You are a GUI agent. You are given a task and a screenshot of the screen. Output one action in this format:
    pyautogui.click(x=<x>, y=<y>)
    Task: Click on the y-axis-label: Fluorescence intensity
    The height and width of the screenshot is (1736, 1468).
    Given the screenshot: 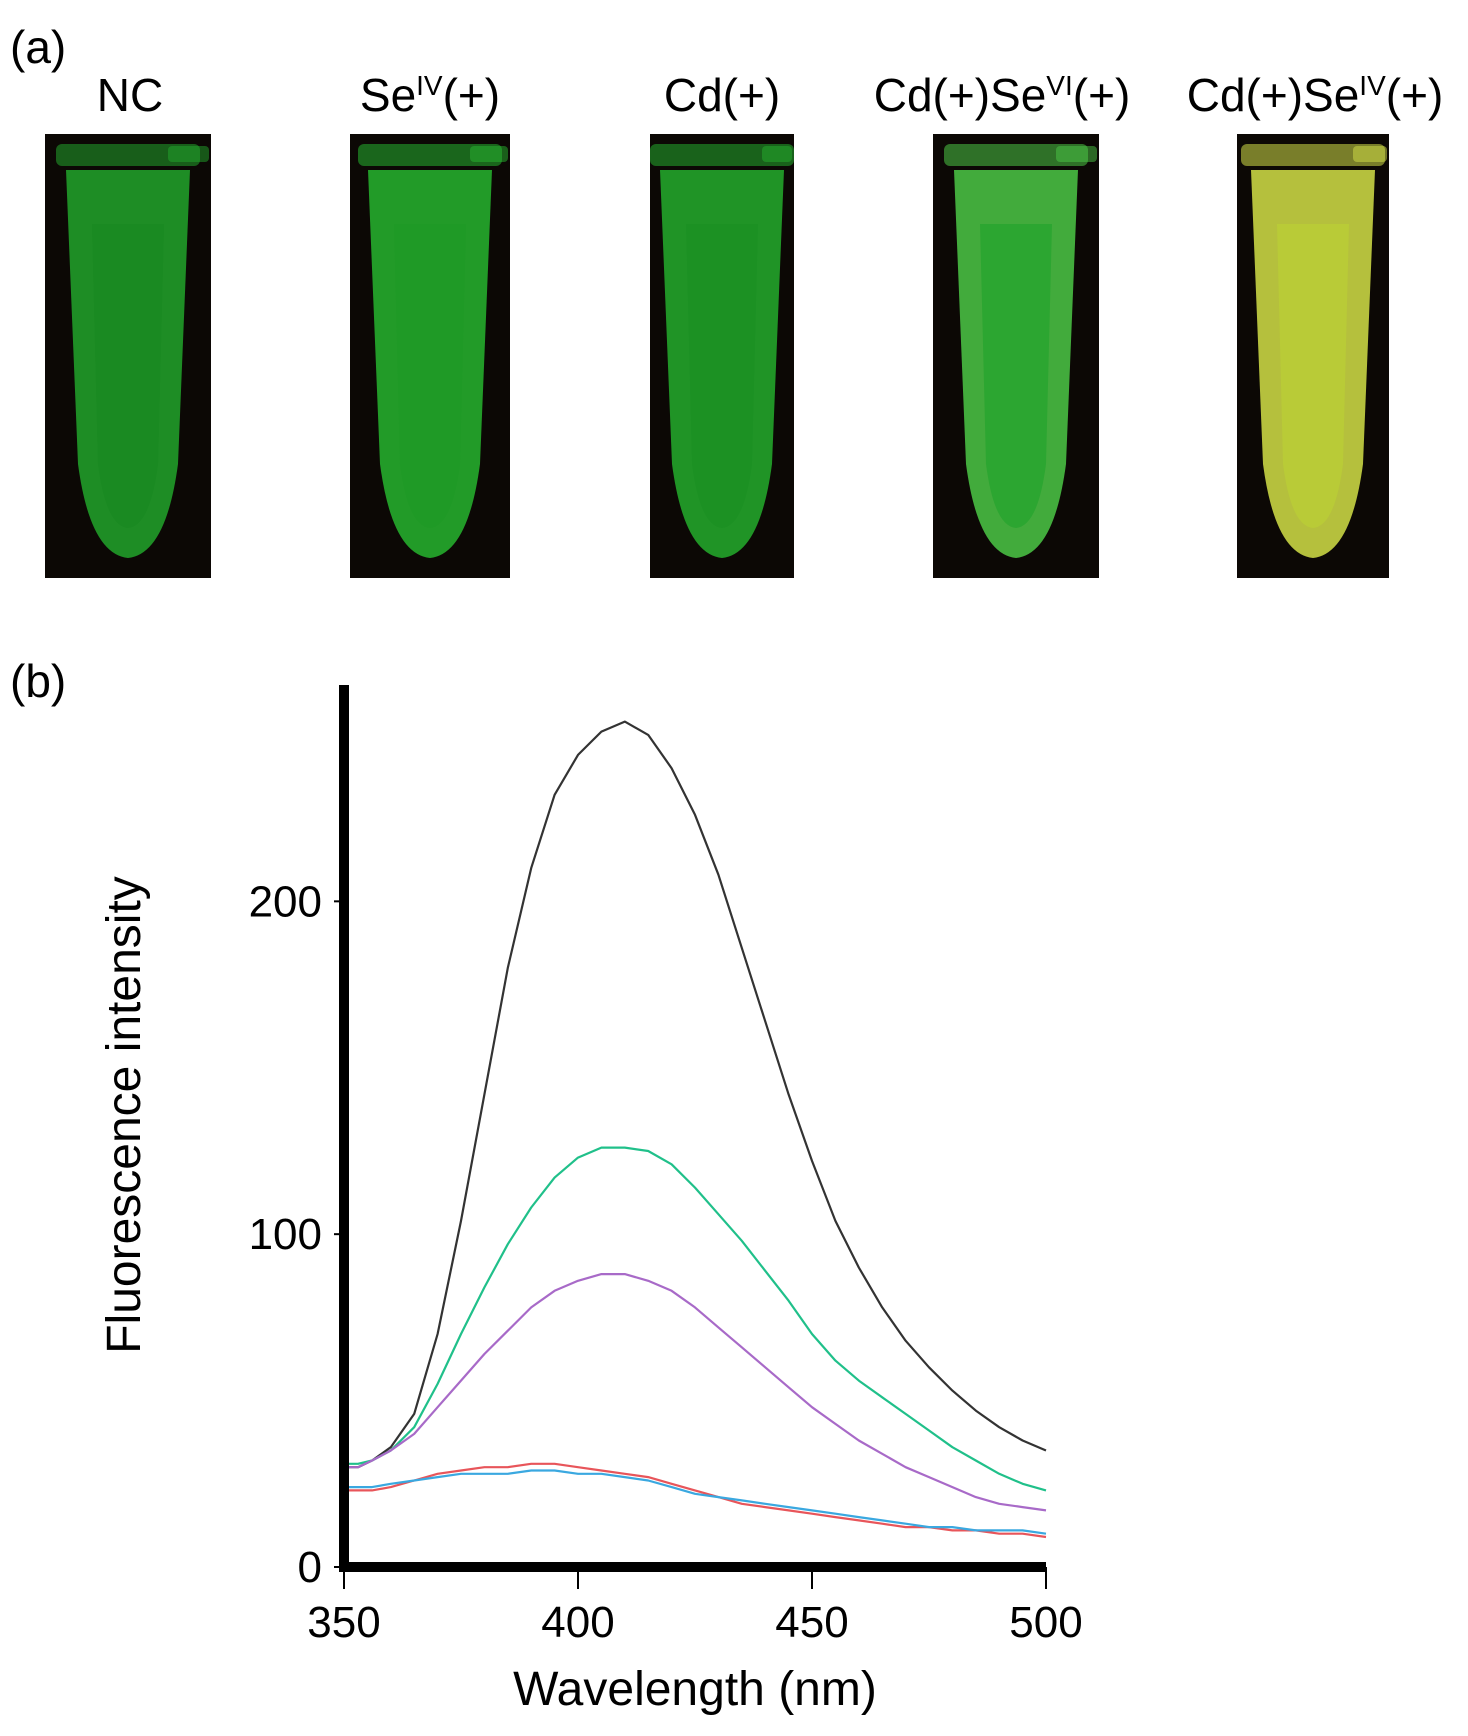 What is the action you would take?
    pyautogui.click(x=124, y=1115)
    